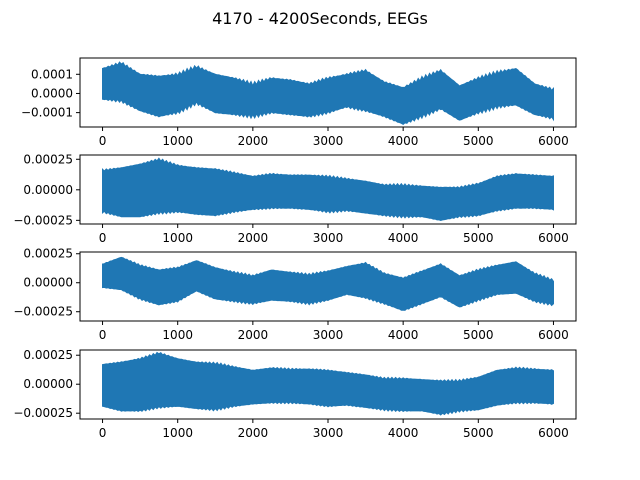  What do you see at coordinates (52, 74) in the screenshot?
I see `y-tick-label: 0.0001` at bounding box center [52, 74].